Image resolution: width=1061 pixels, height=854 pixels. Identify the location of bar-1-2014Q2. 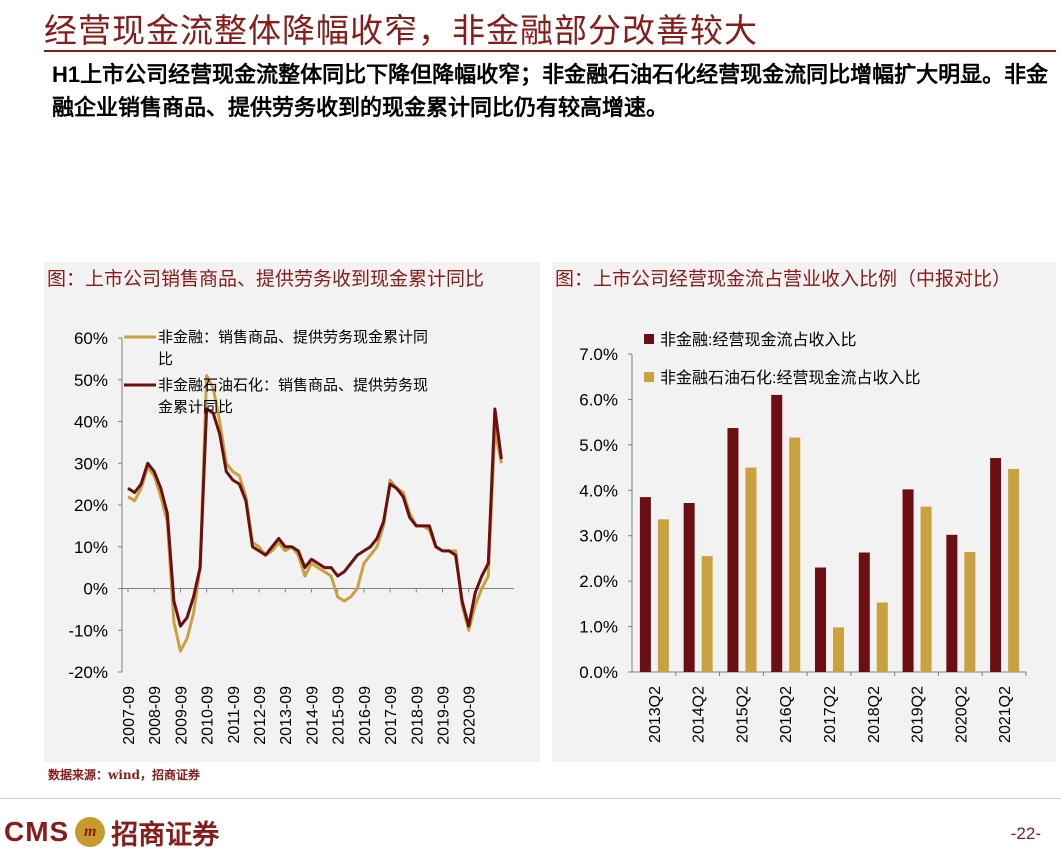
(689, 587).